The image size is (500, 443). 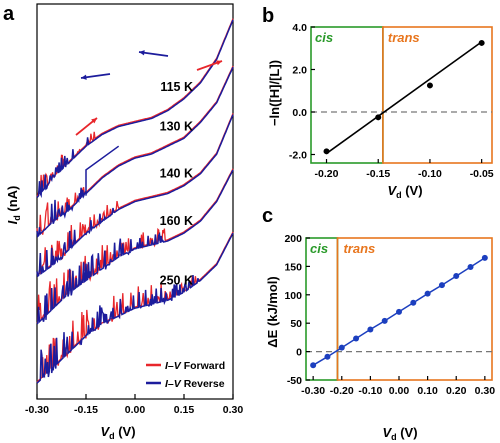 I want to click on b-y-tick-label-3: 4.0, so click(x=299, y=28).